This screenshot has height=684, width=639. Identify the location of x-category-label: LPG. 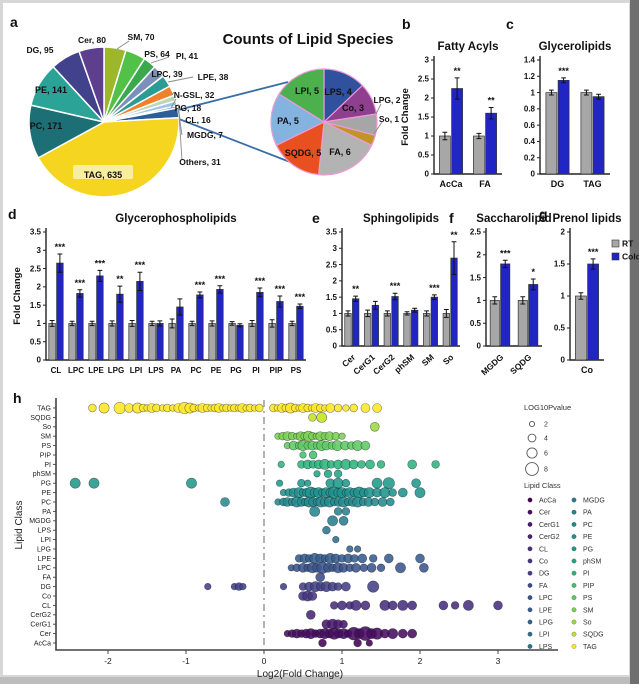
(116, 370).